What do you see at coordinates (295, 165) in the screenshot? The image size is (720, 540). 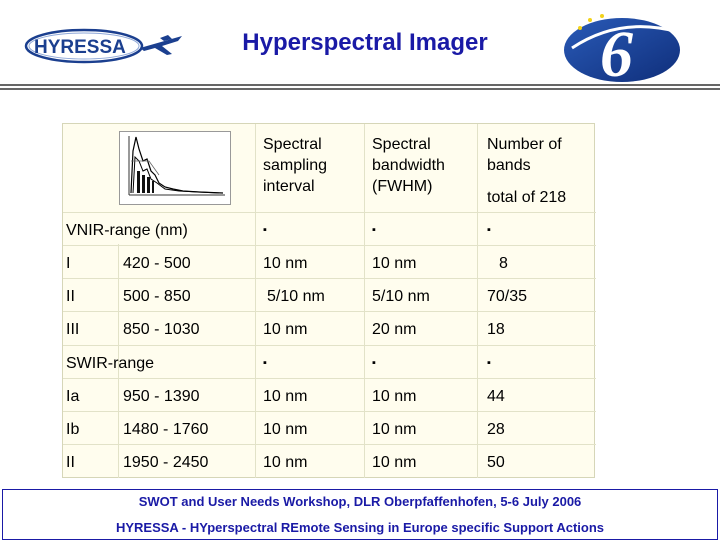 I see `column-header-sampling: Spectral sampling interval` at bounding box center [295, 165].